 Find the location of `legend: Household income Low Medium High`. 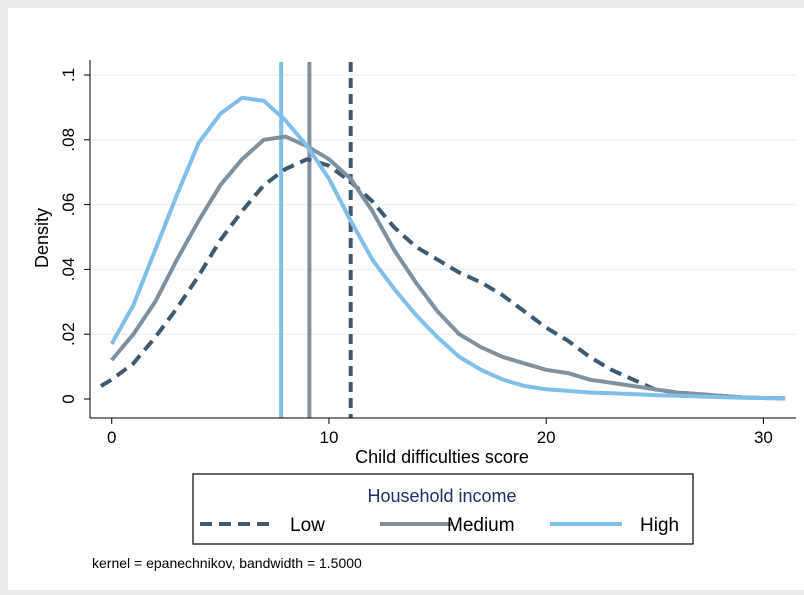

legend: Household income Low Medium High is located at coordinates (443, 509).